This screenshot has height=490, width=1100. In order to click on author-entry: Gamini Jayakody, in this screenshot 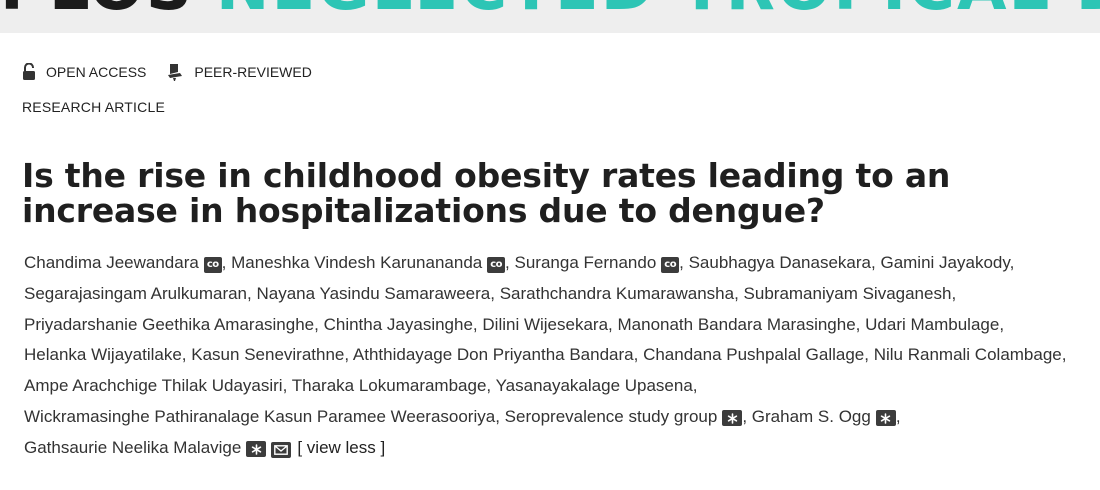, I will do `click(947, 262)`.